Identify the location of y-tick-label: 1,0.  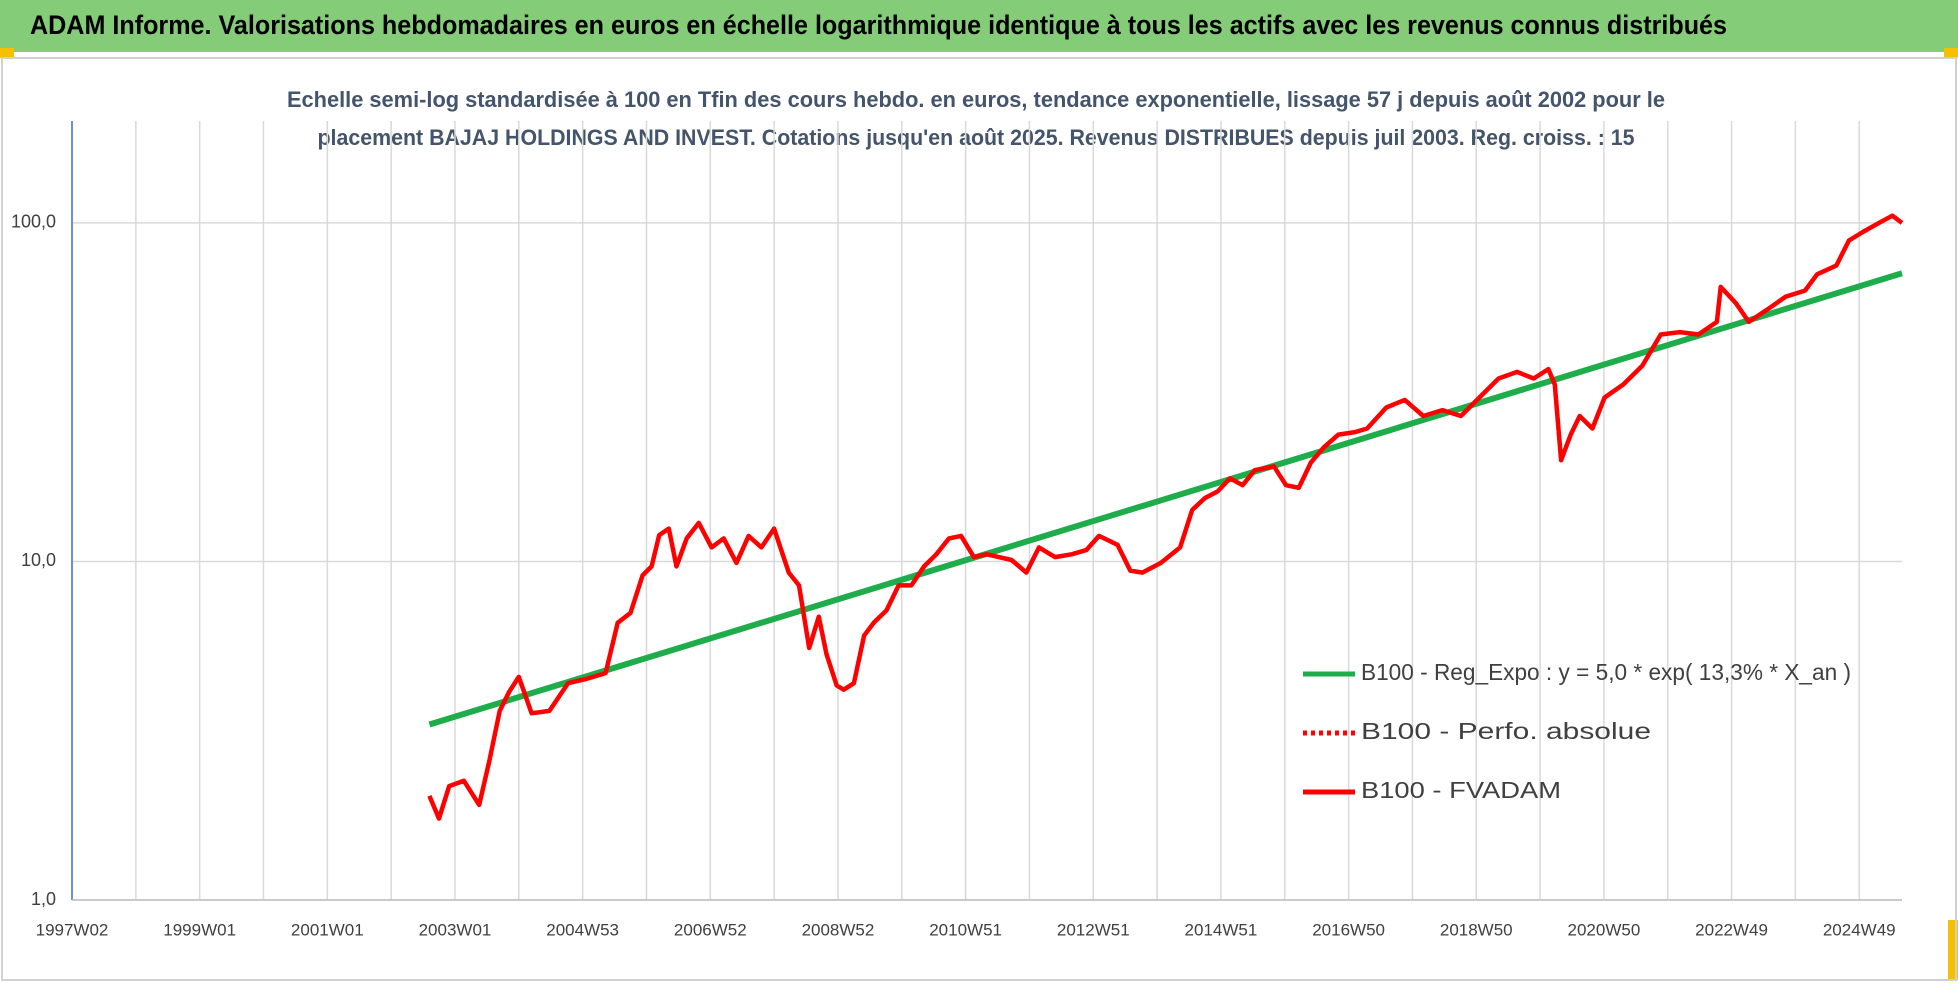
(43, 899).